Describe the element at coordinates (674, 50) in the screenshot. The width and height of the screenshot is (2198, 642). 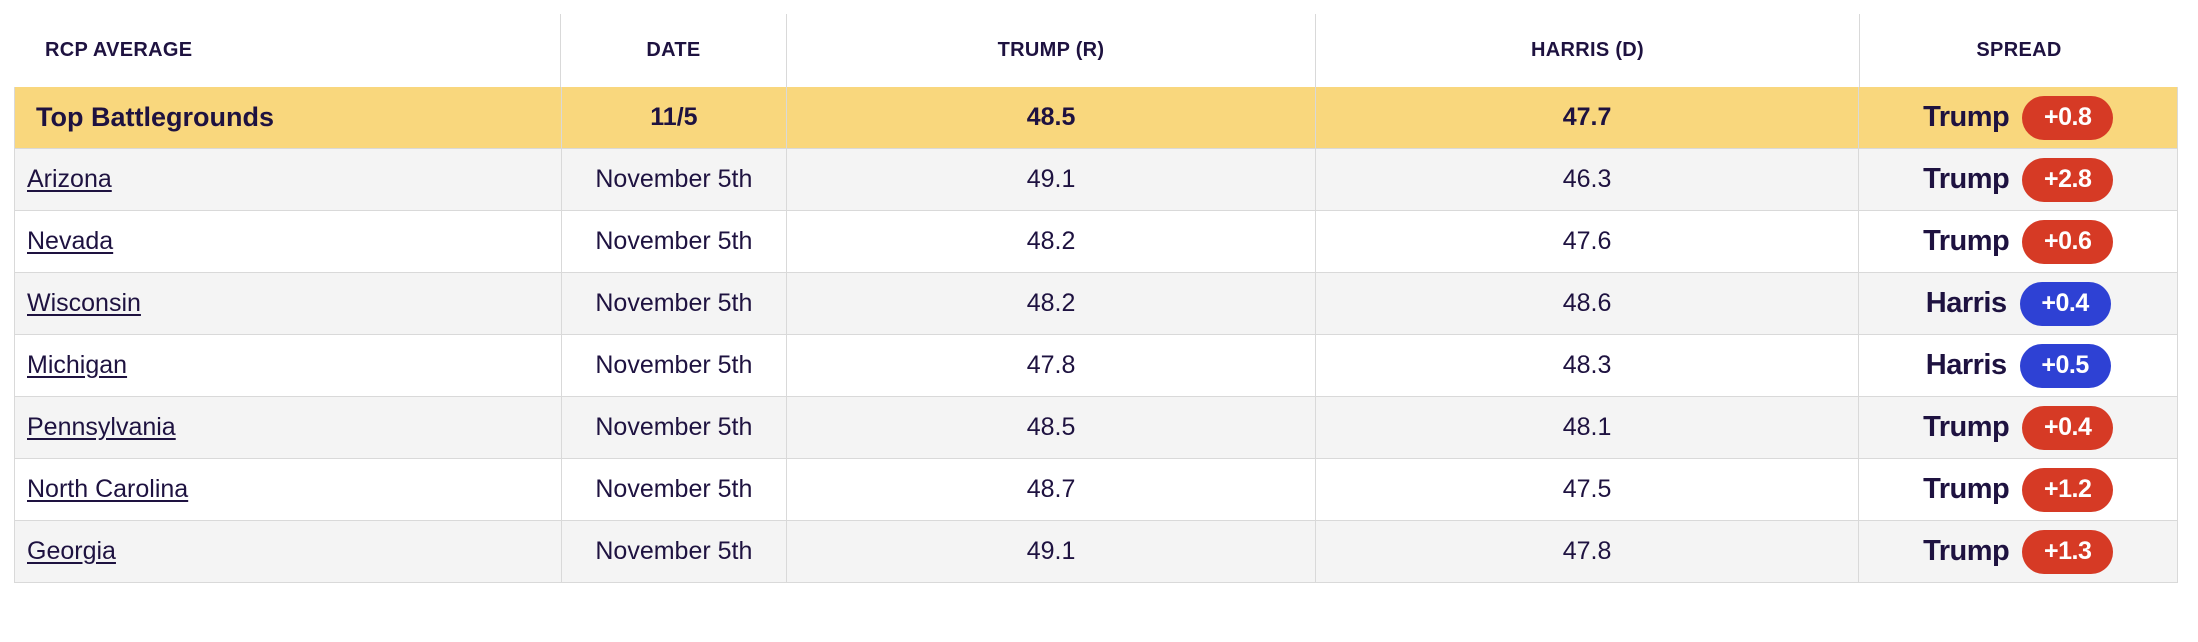
I see `column-header-date: DATE` at that location.